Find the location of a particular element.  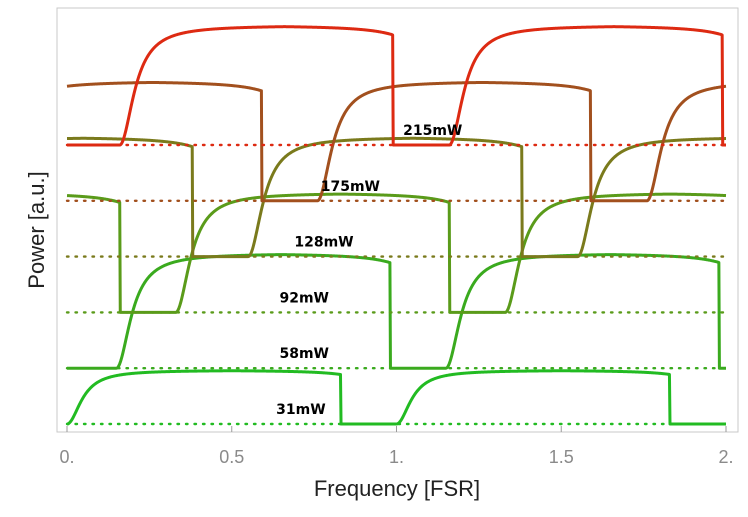

series-line-31mW is located at coordinates (396, 397).